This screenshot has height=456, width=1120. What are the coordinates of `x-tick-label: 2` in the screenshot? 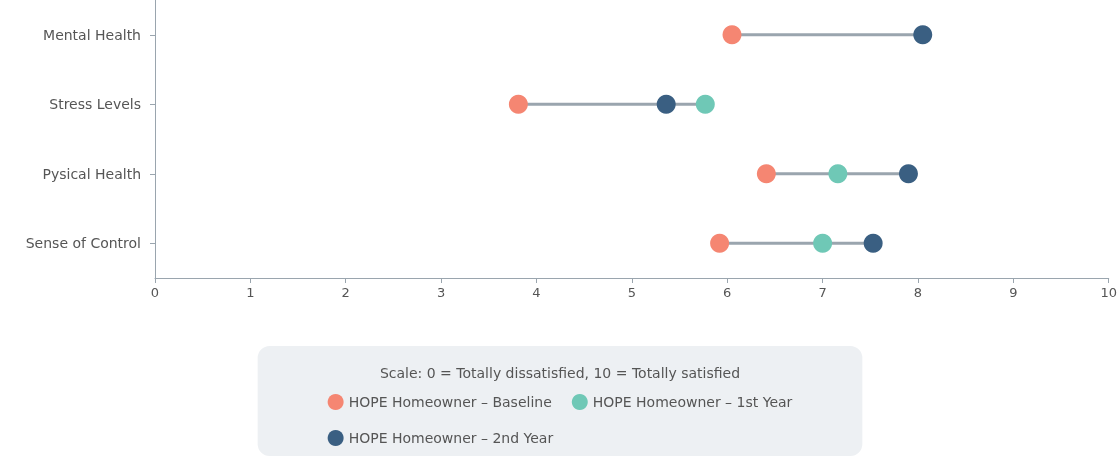 It's located at (345, 292).